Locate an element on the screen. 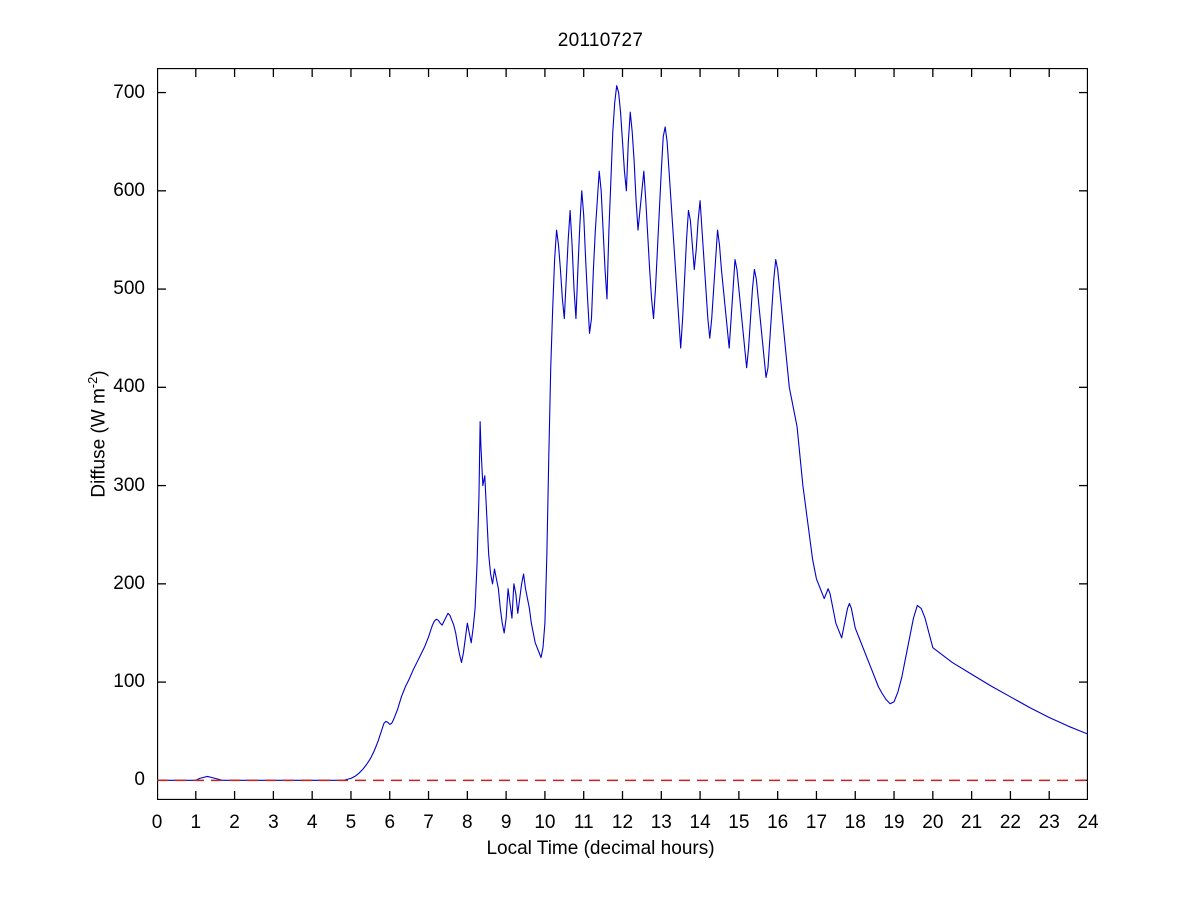 This screenshot has width=1201, height=900. x-tick-label: 3 is located at coordinates (273, 822).